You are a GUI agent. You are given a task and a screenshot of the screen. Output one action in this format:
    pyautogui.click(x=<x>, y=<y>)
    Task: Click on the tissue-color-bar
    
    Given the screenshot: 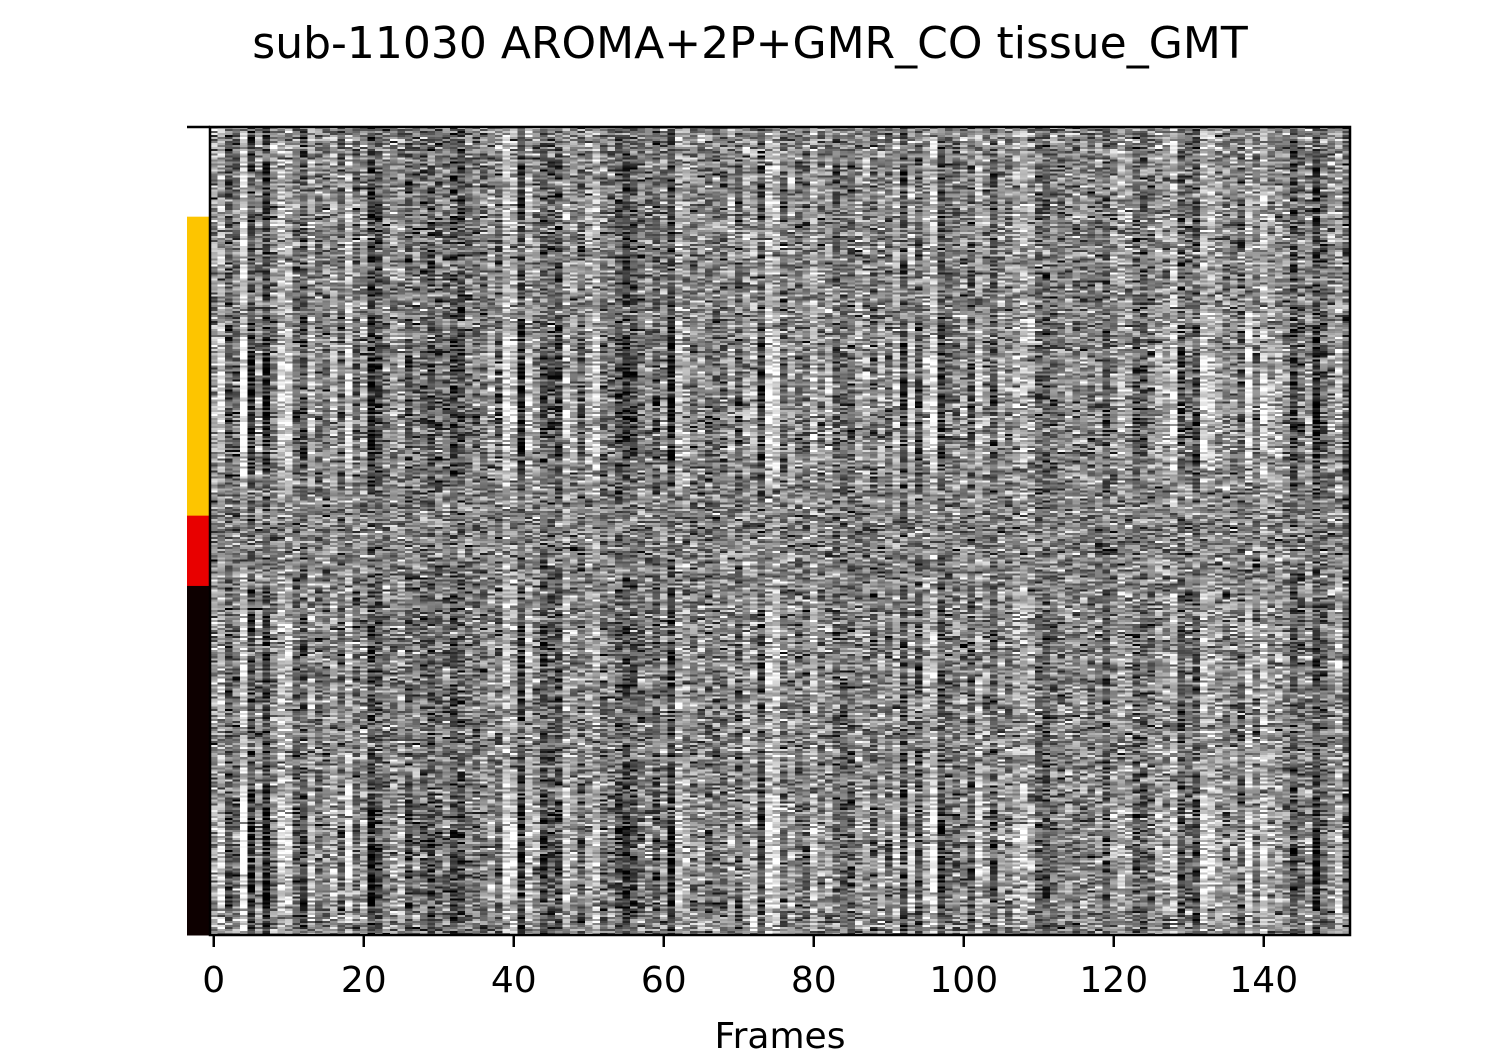 What is the action you would take?
    pyautogui.click(x=198, y=531)
    